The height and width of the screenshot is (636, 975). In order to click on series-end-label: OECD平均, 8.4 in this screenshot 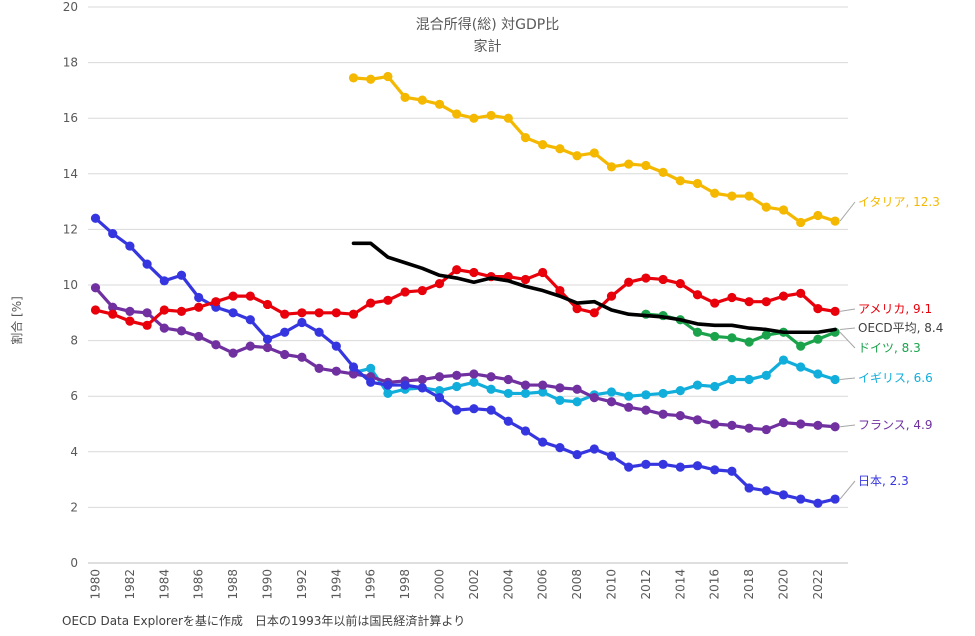, I will do `click(900, 328)`.